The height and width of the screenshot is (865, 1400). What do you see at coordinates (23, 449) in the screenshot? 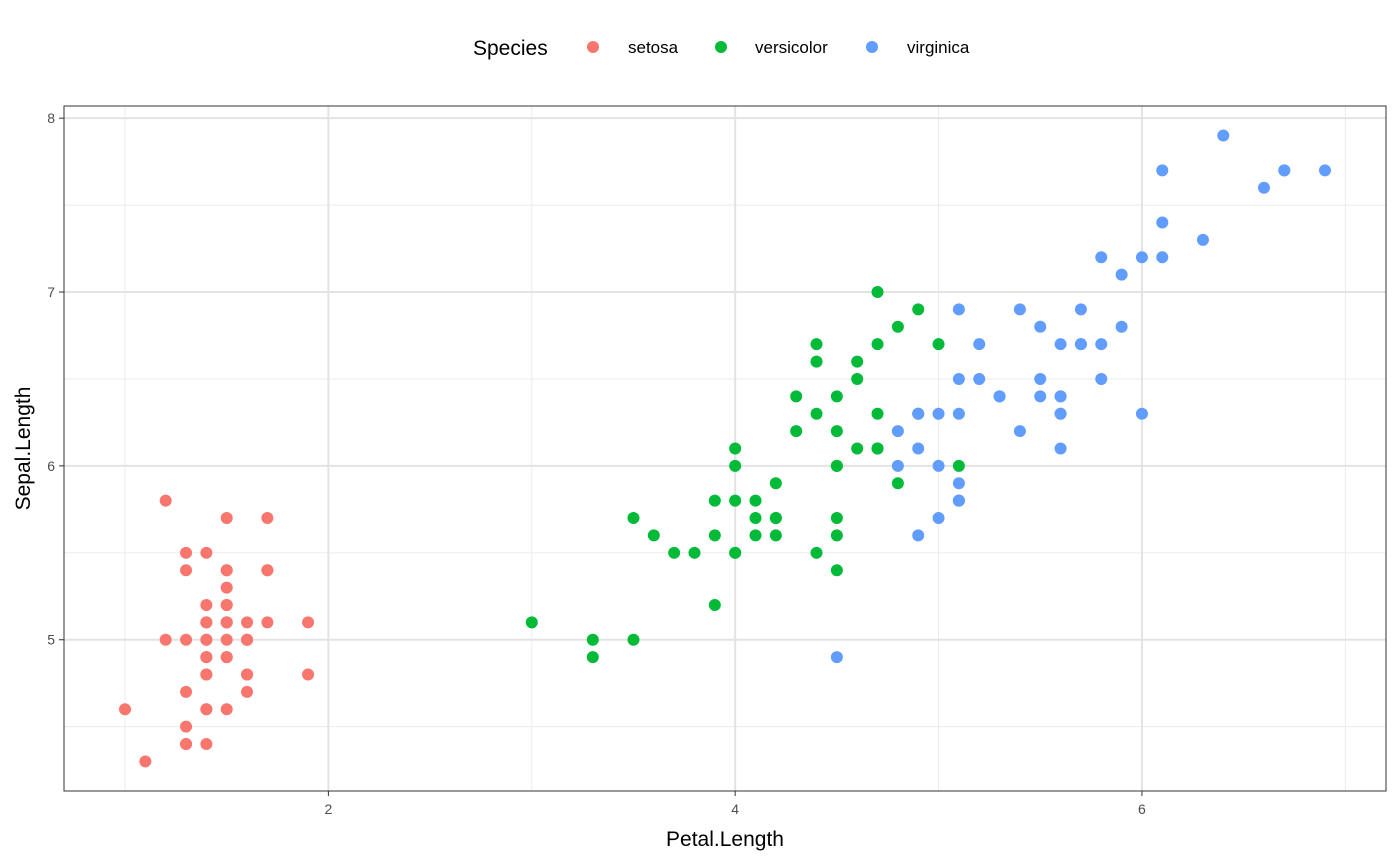
I see `y-axis-title: Sepal.Length` at bounding box center [23, 449].